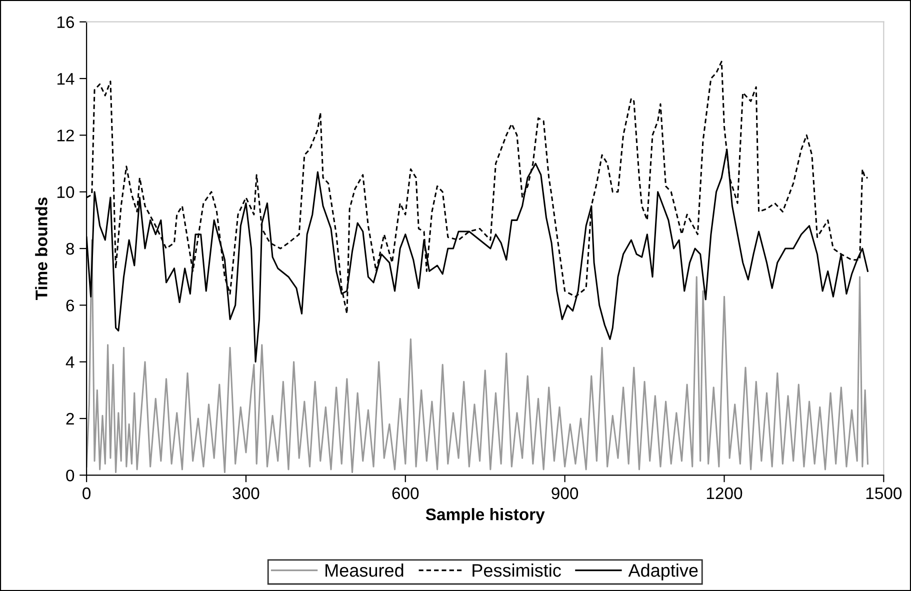 The height and width of the screenshot is (591, 911). I want to click on y-tick-label: 10, so click(65, 192).